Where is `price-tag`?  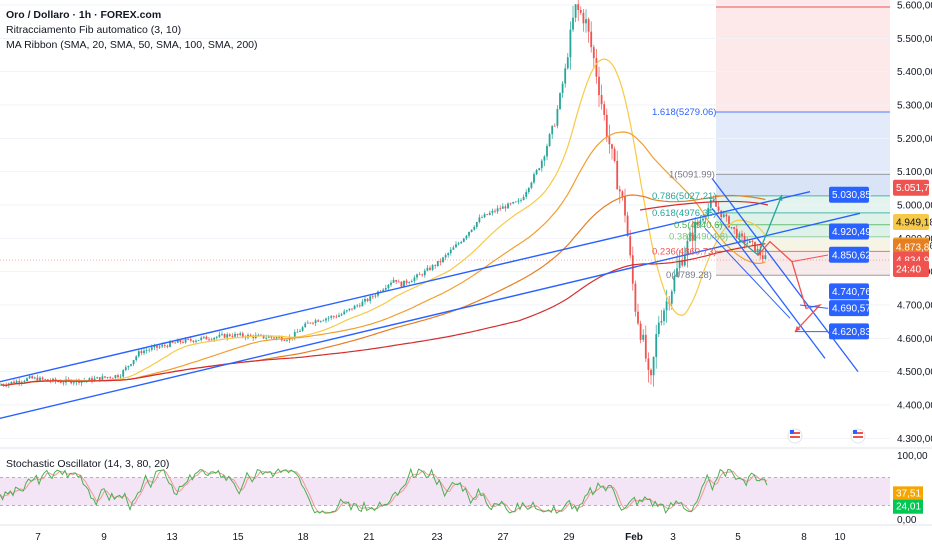 price-tag is located at coordinates (849, 194).